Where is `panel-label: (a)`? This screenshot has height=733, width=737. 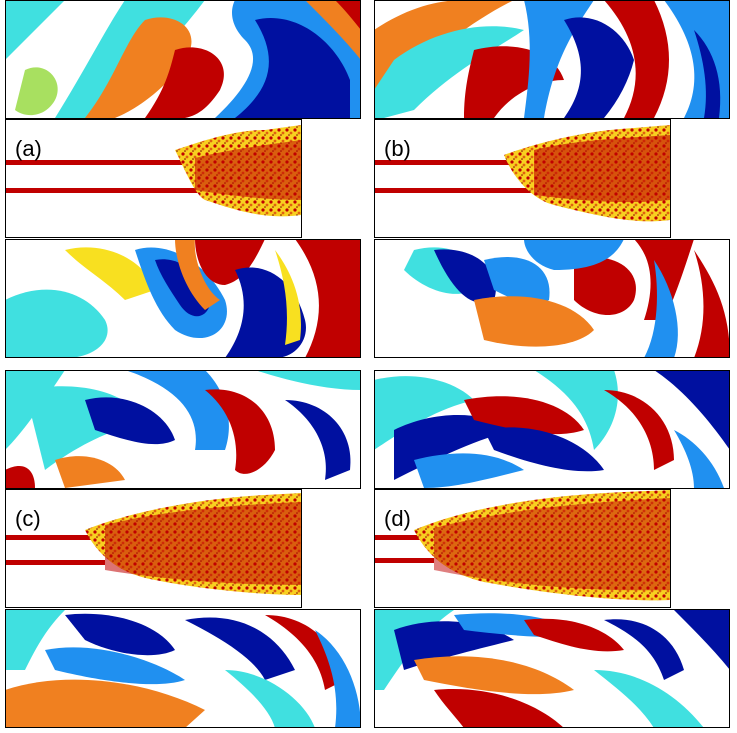 panel-label: (a) is located at coordinates (28, 148).